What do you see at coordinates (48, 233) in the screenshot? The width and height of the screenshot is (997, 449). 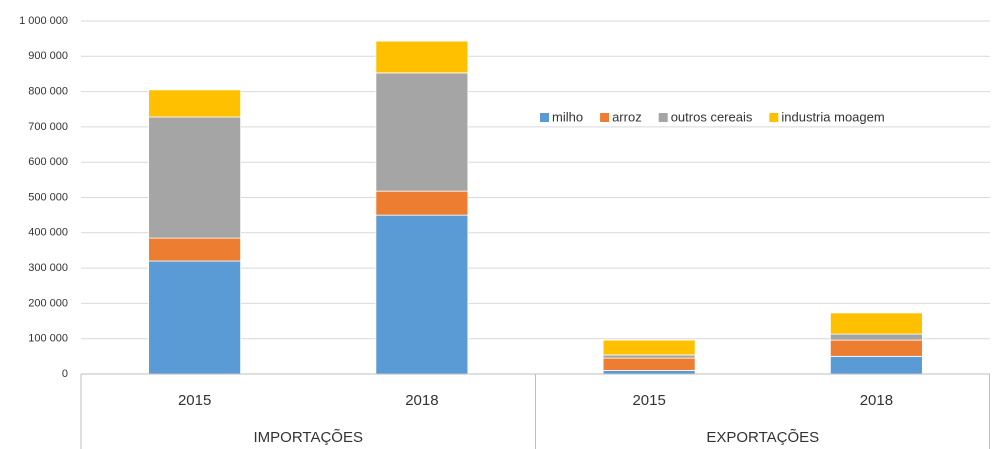 I see `y-tick-label: 400 000` at bounding box center [48, 233].